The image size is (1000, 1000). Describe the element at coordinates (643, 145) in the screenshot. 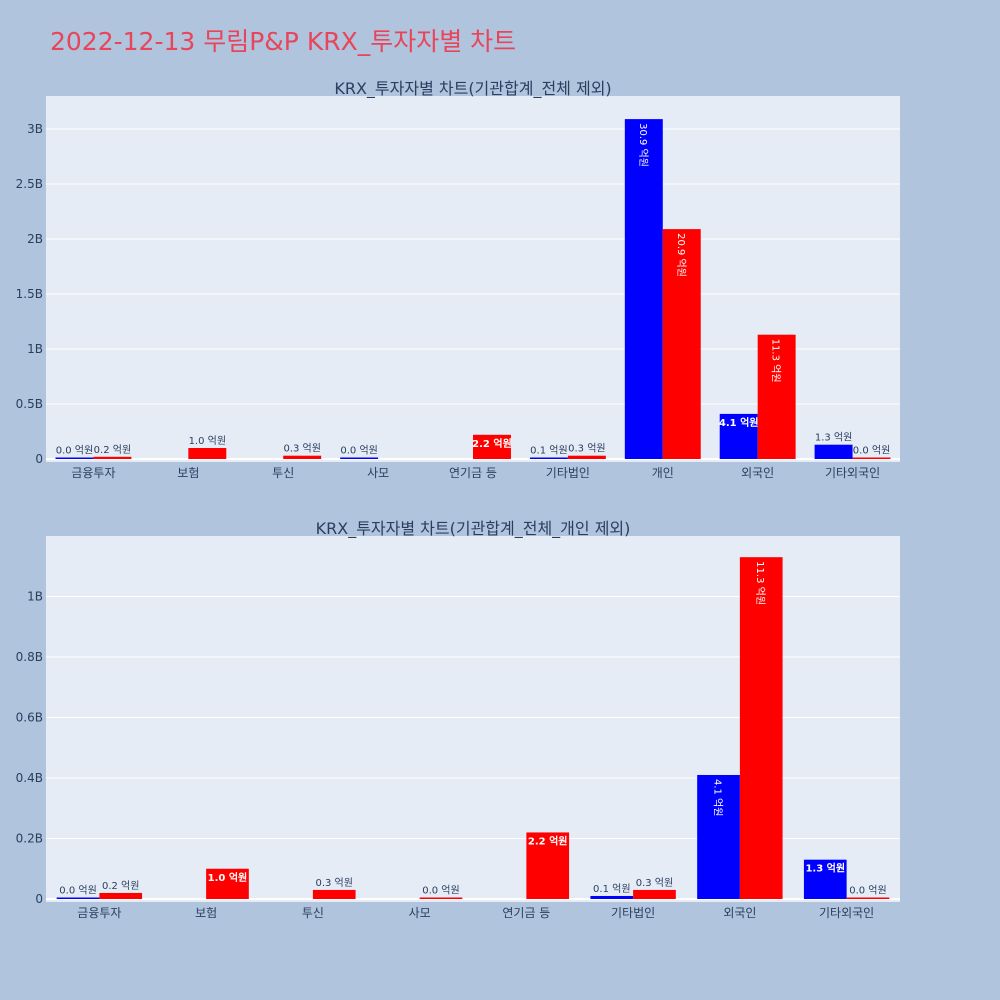

I see `data-label: 30.9 억원` at that location.